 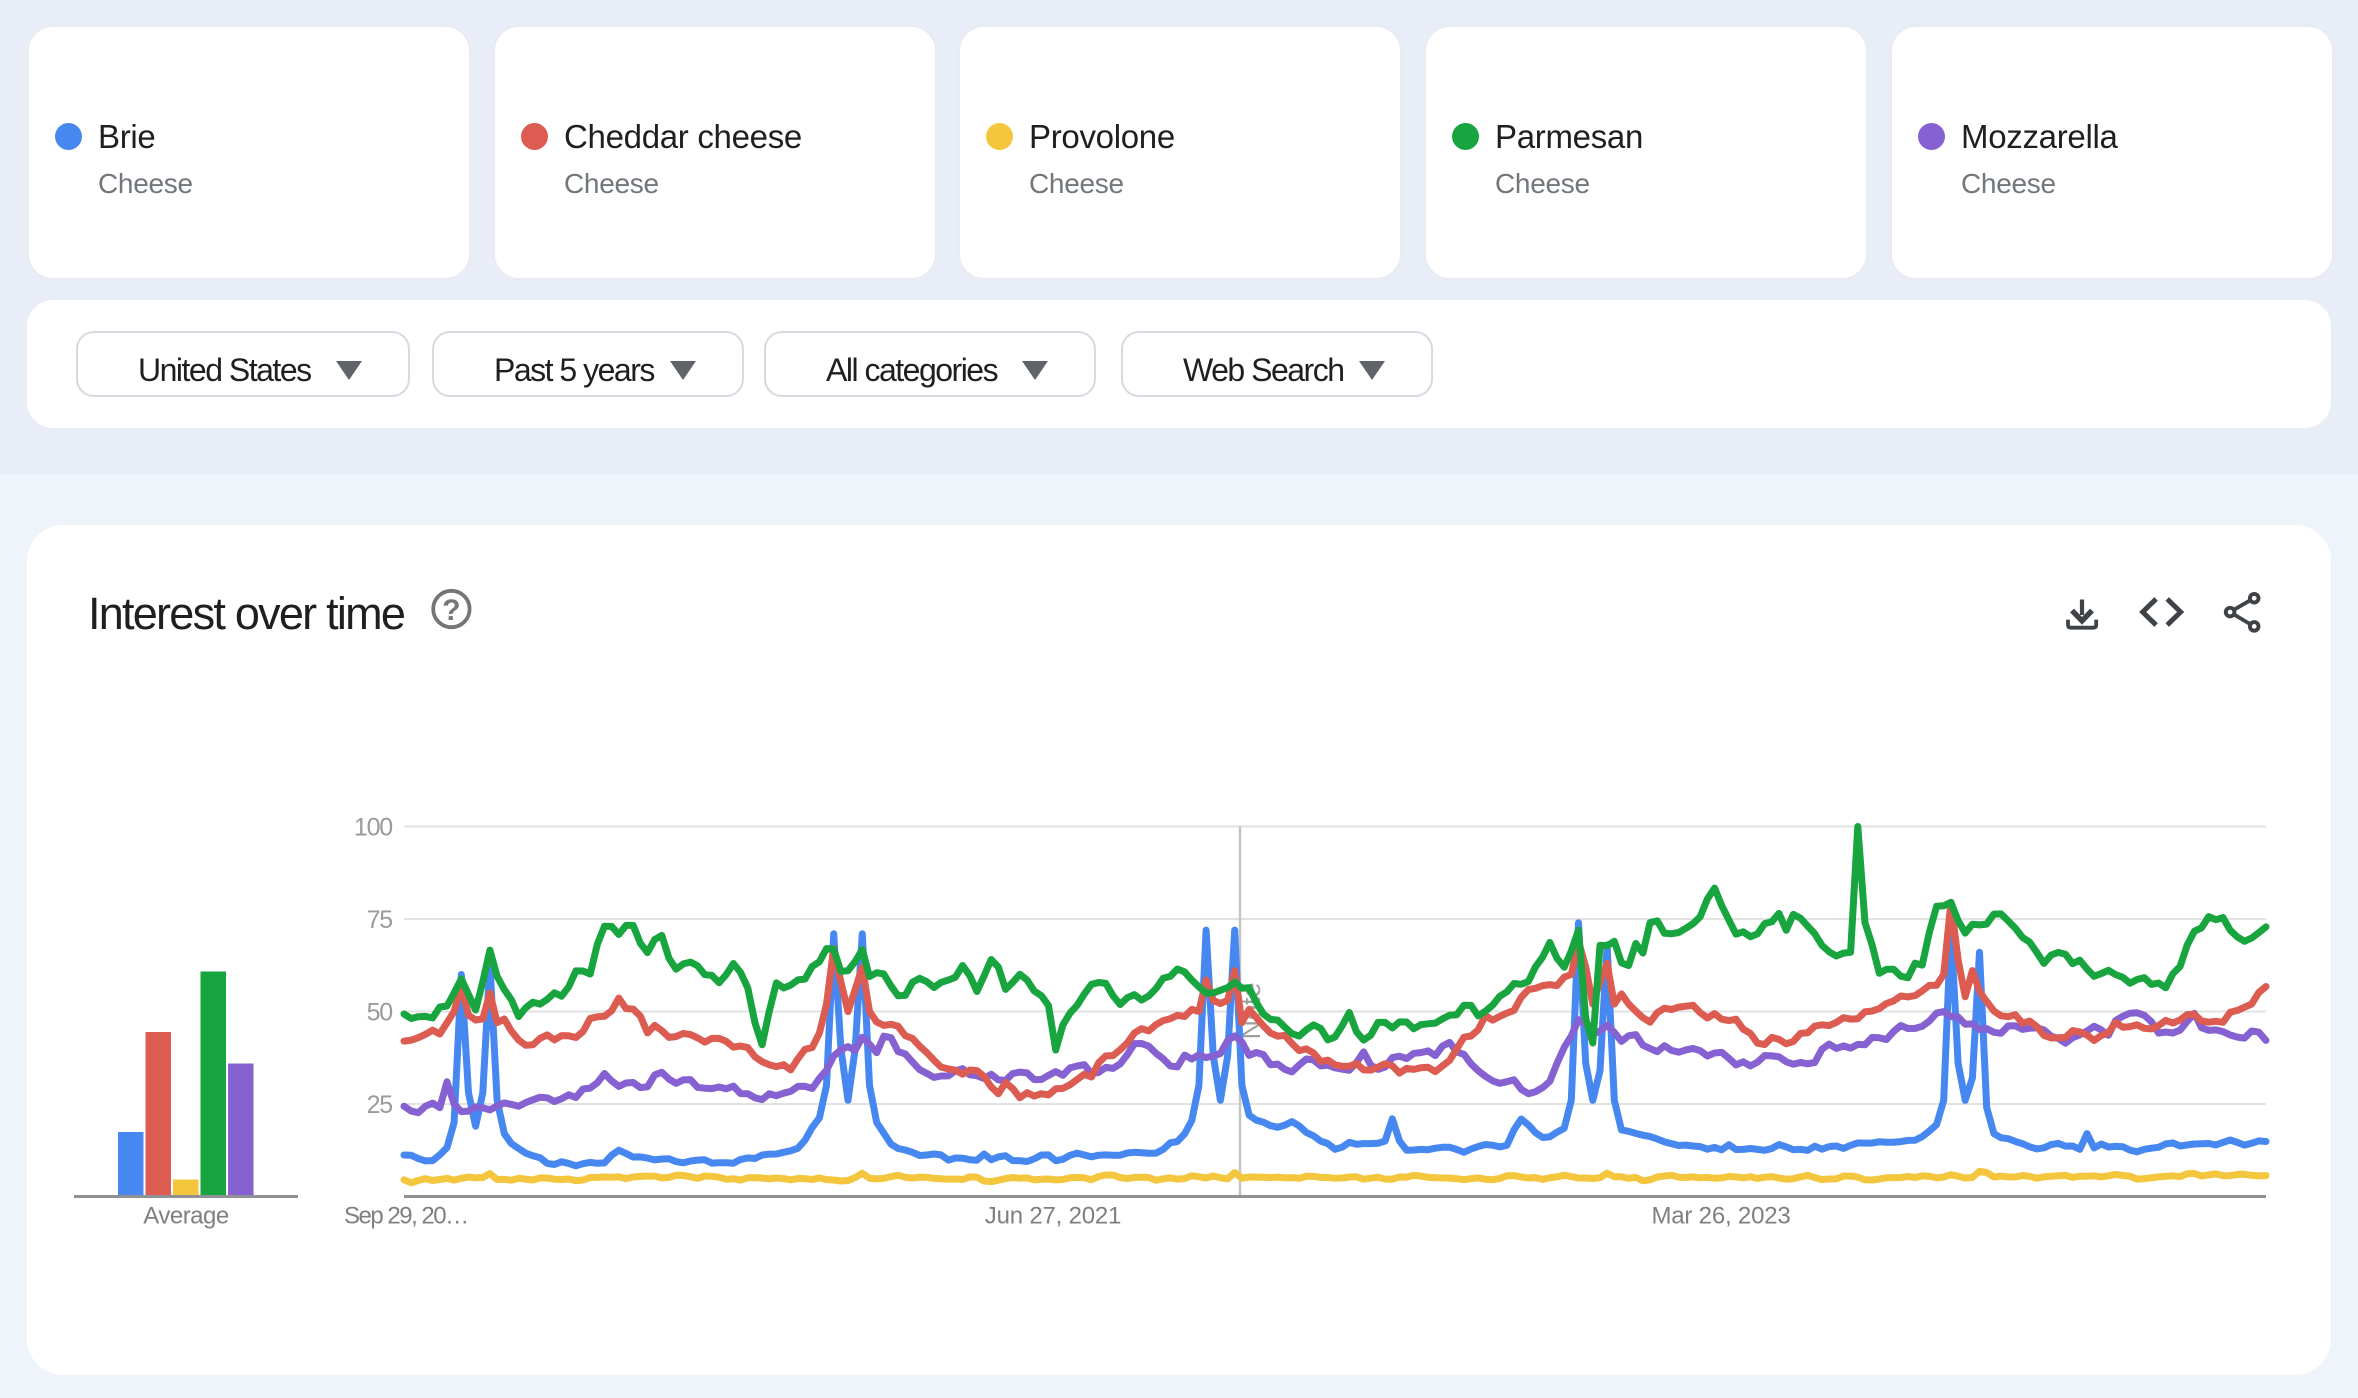 What do you see at coordinates (1053, 1216) in the screenshot?
I see `svg-text: Jun 27, 2021` at bounding box center [1053, 1216].